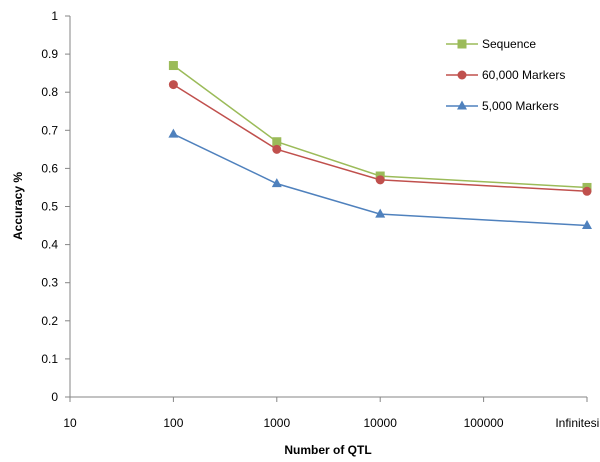 This screenshot has width=600, height=462. I want to click on legend-item: 5,000 Markers, so click(502, 106).